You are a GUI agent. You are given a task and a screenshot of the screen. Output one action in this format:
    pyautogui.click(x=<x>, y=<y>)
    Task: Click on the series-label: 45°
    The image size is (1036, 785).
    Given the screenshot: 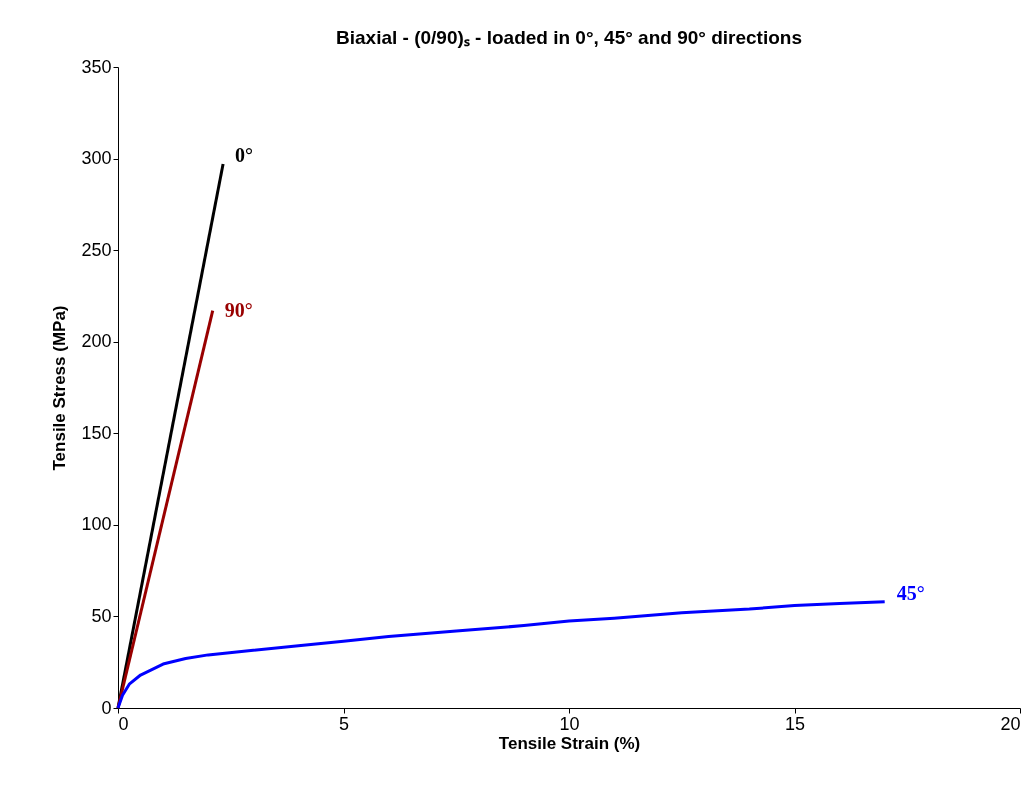 What is the action you would take?
    pyautogui.click(x=910, y=592)
    